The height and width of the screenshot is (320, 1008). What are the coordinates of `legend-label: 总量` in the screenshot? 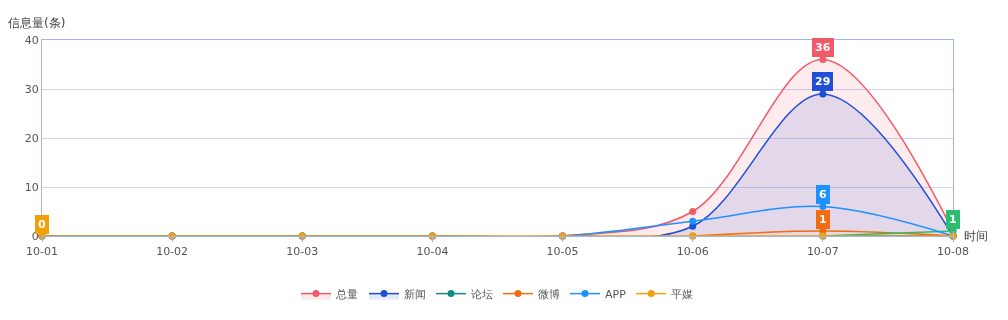 It's located at (346, 294).